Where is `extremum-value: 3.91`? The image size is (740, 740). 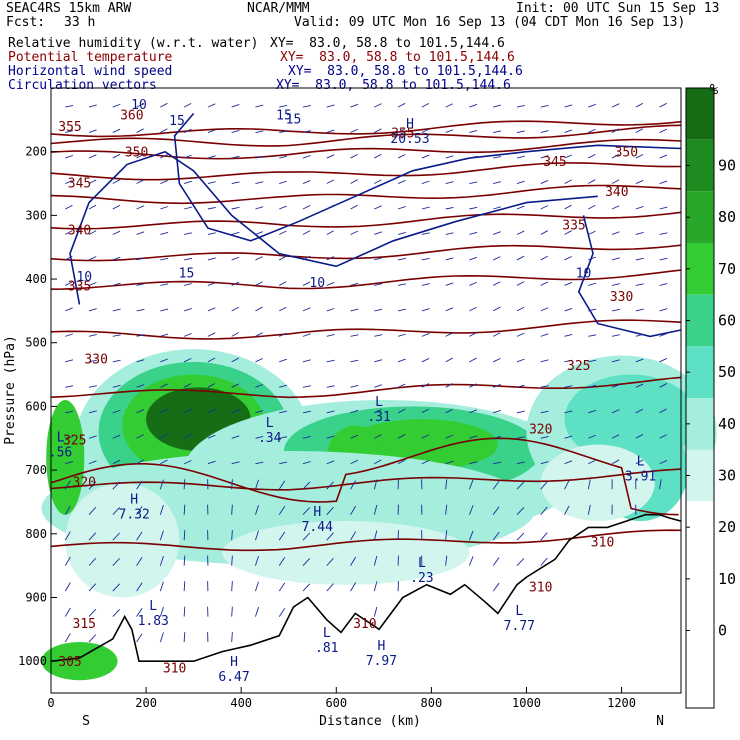 extremum-value: 3.91 is located at coordinates (640, 476).